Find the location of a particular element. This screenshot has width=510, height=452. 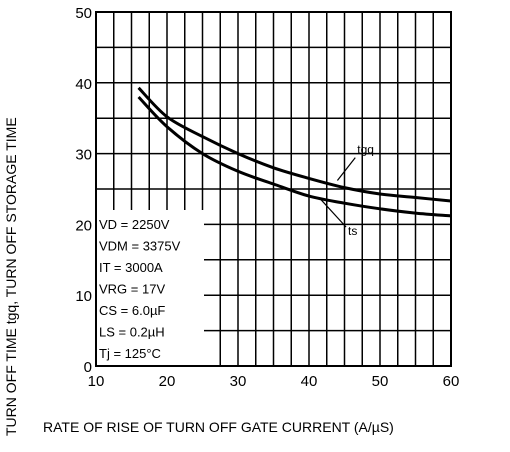

condition-label: CS = 6.0µF is located at coordinates (132, 310).